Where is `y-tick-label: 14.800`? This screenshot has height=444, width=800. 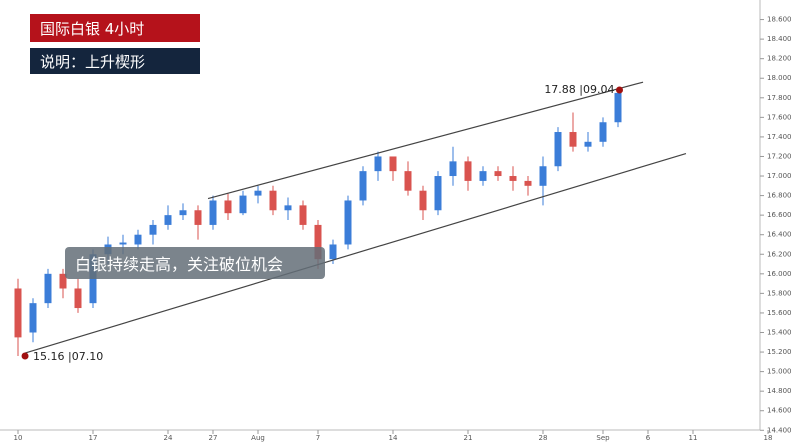 y-tick-label: 14.800 is located at coordinates (779, 391).